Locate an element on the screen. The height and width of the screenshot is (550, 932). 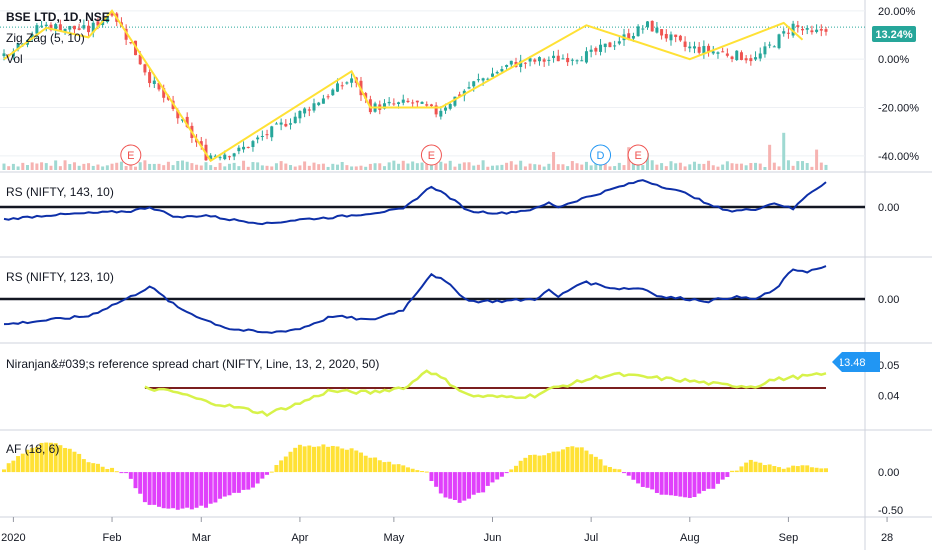
af-indicator-label: AF (18, 6) is located at coordinates (32, 449).